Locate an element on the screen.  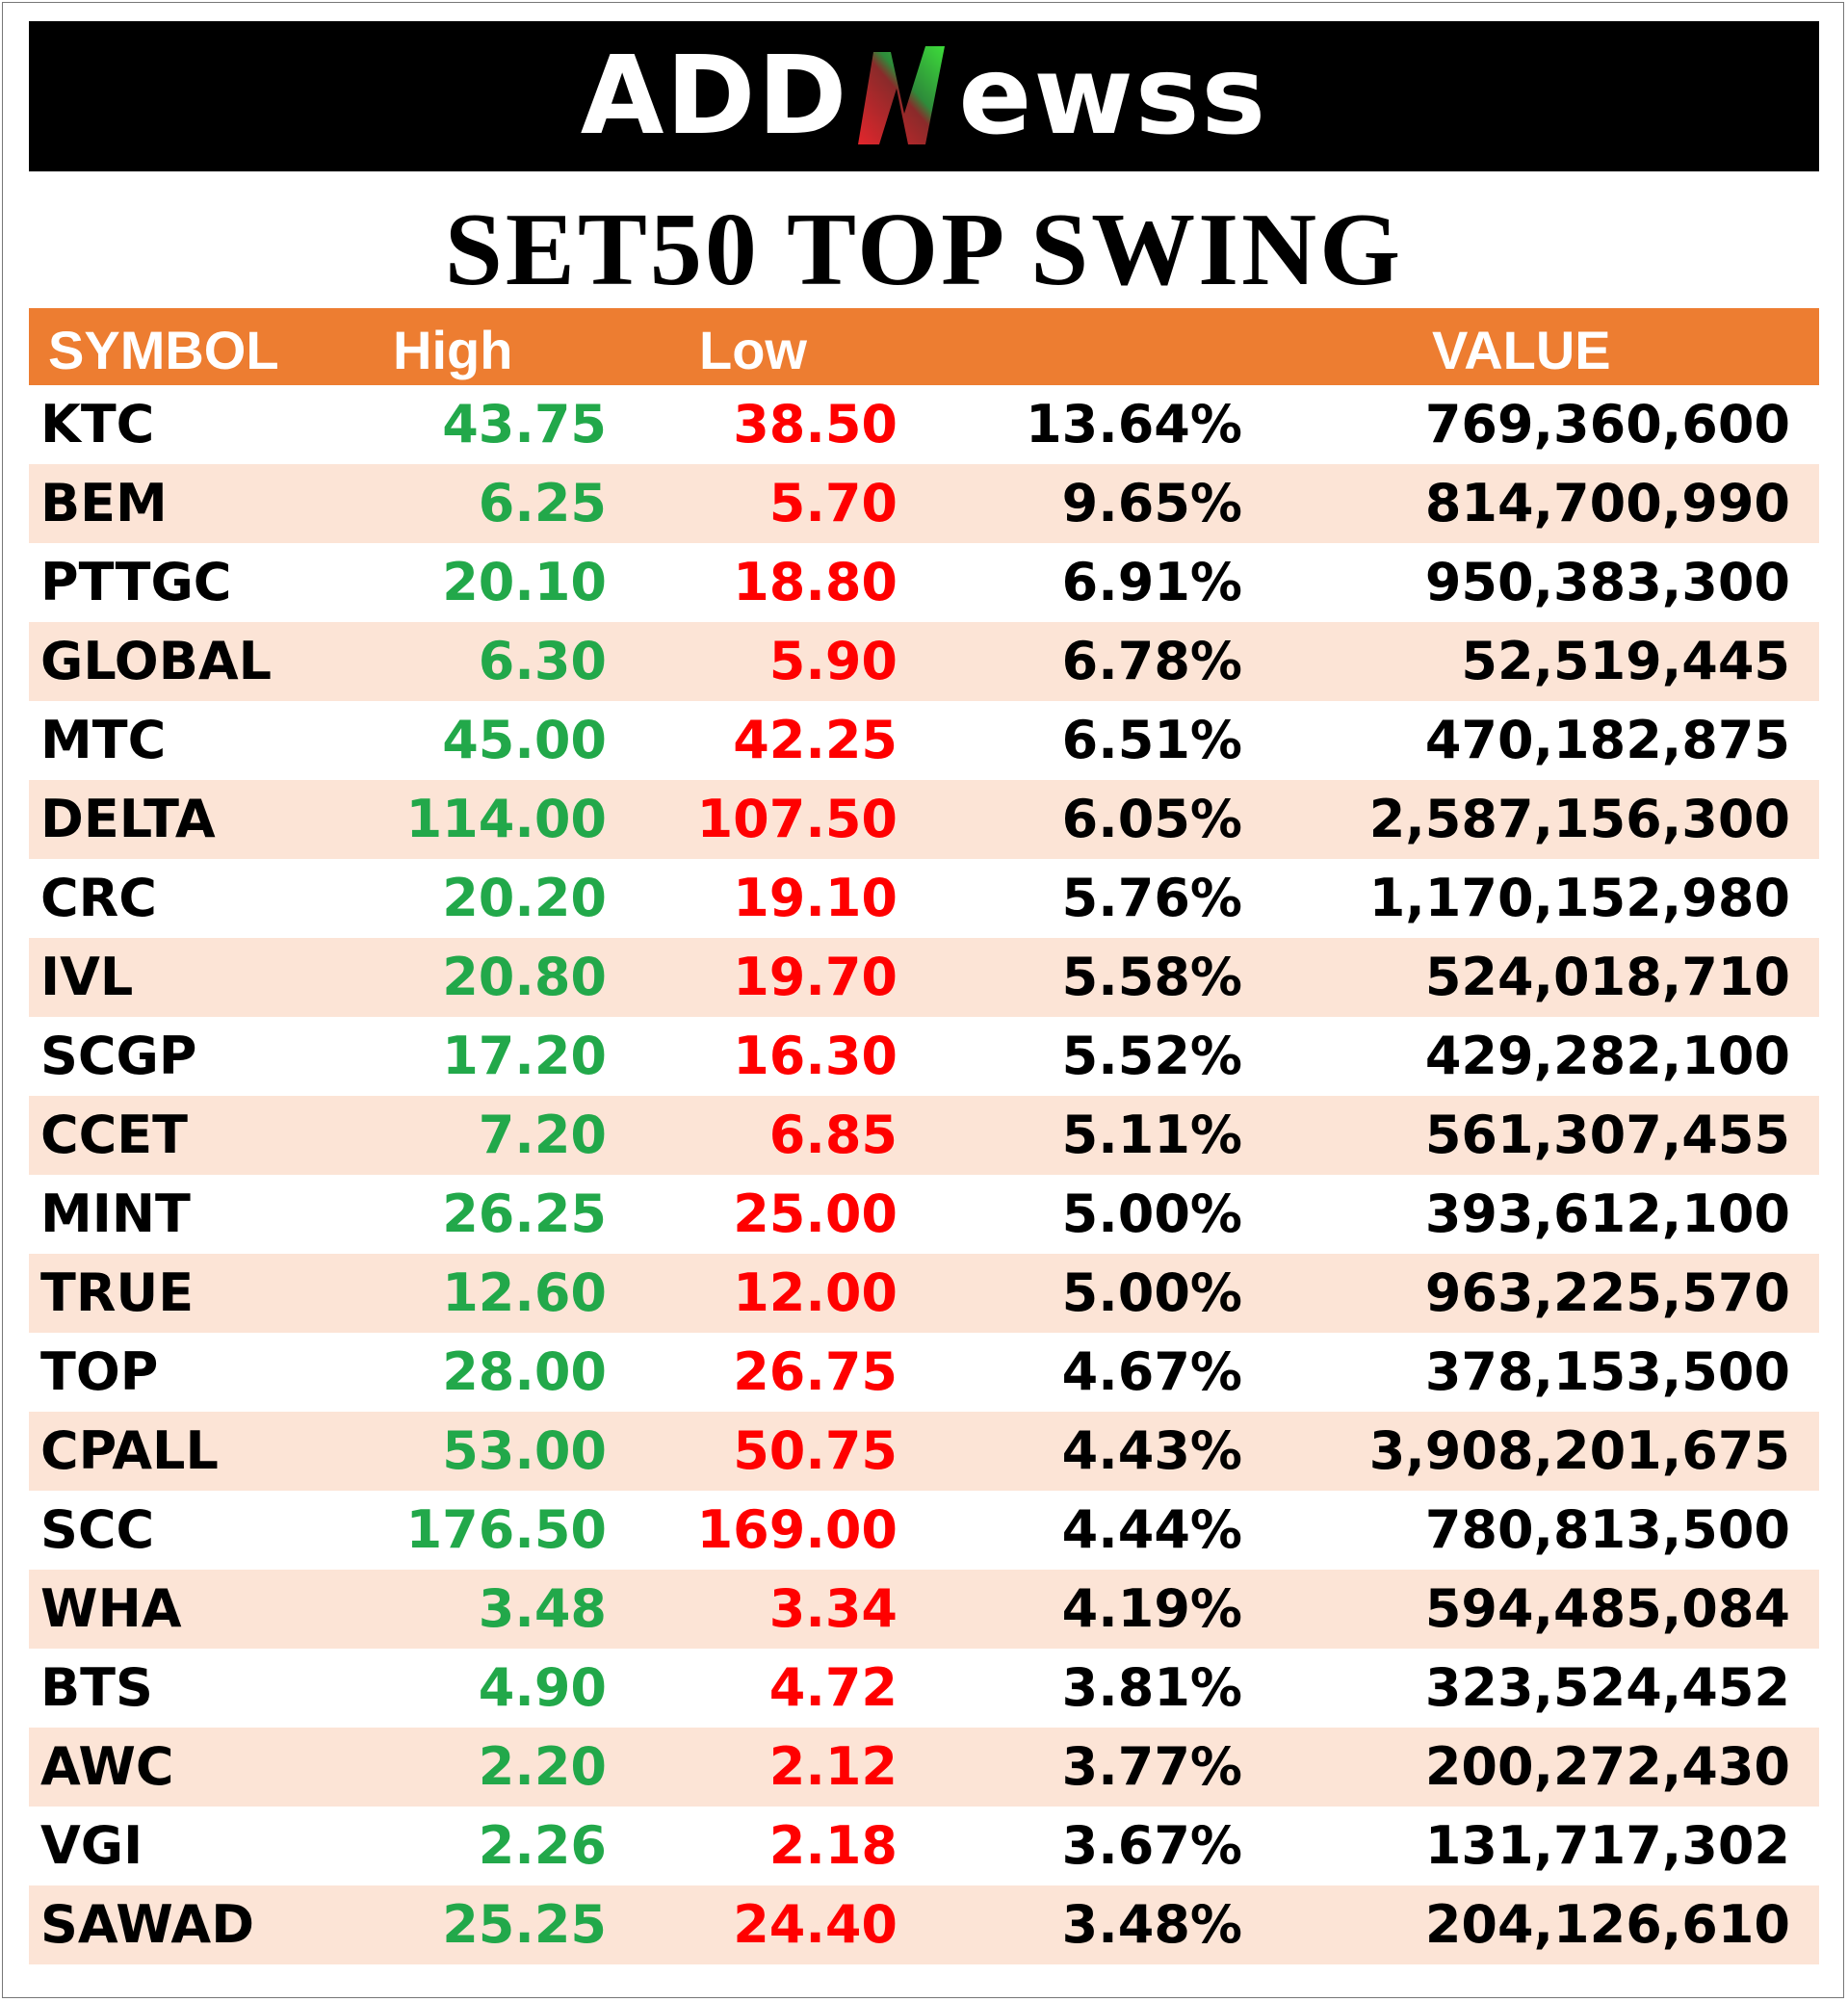
swing-pct-cell: 3.67% is located at coordinates (1151, 1845).